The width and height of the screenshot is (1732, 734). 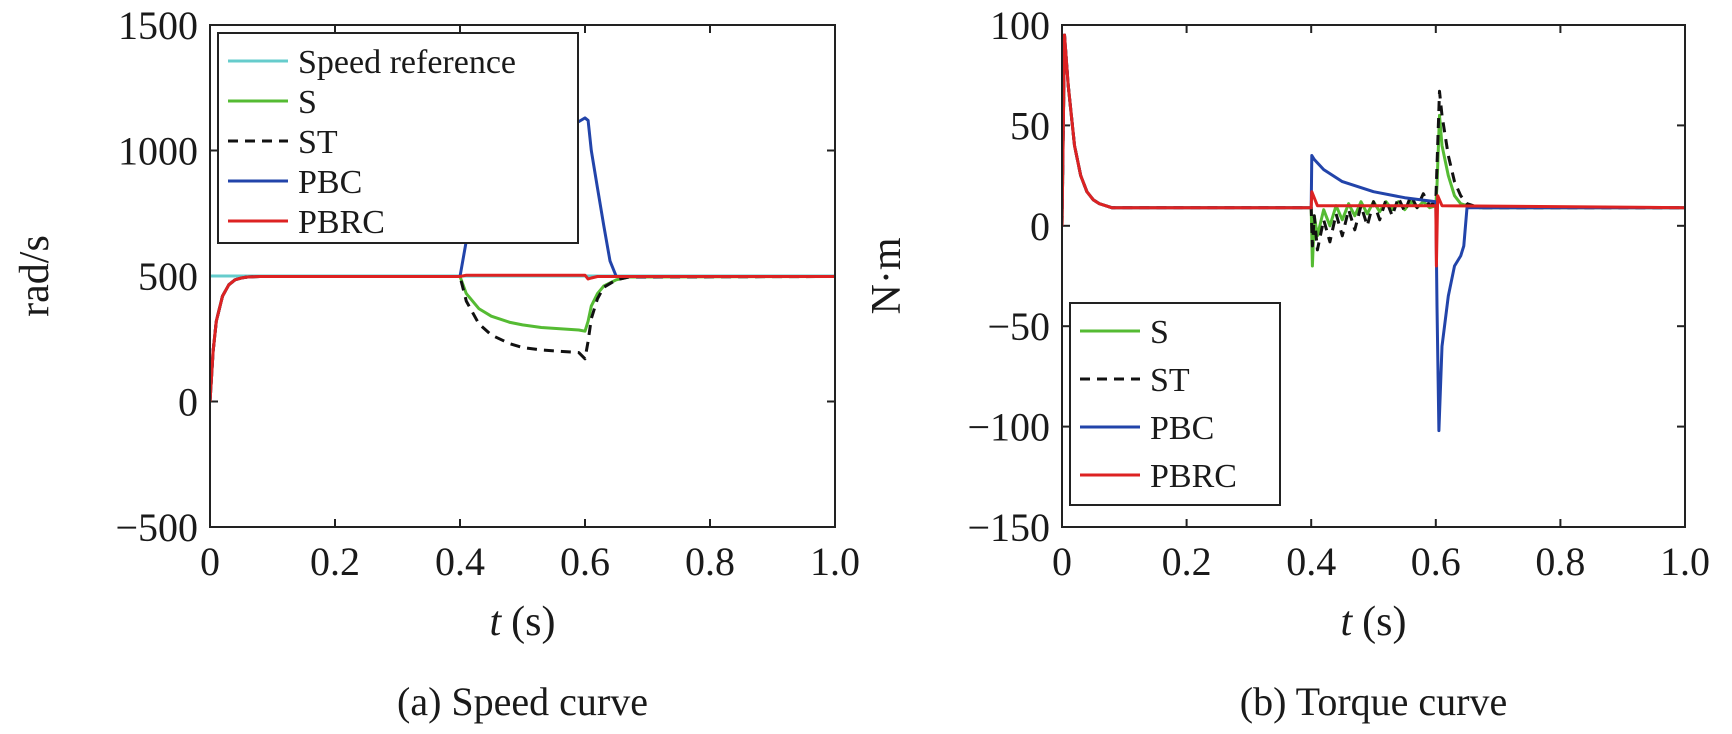 What do you see at coordinates (1347, 622) in the screenshot?
I see `torque-x-axis-var: t` at bounding box center [1347, 622].